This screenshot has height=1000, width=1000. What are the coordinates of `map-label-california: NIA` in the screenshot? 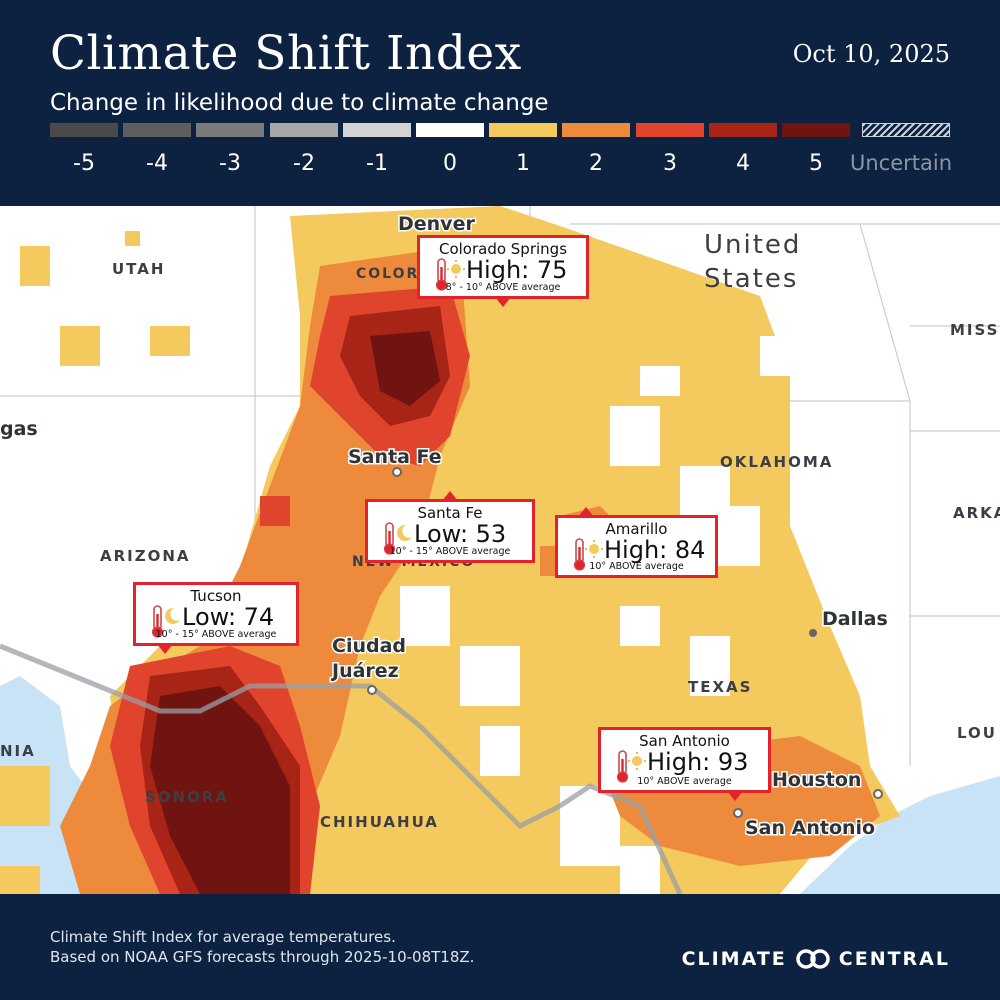 It's located at (18, 751).